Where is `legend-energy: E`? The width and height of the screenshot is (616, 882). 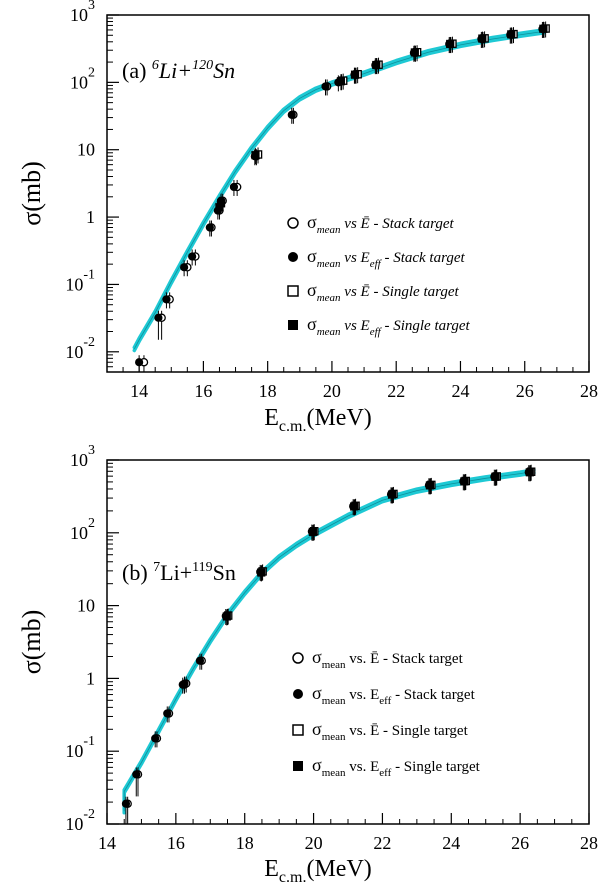
legend-energy: E is located at coordinates (365, 258).